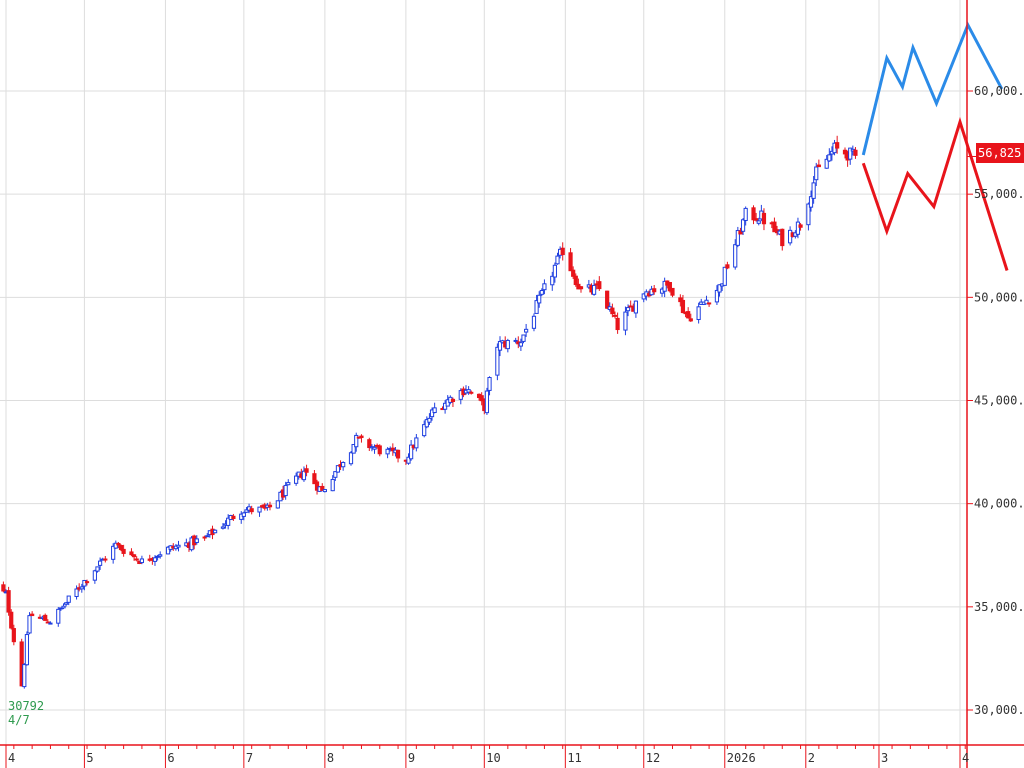  What do you see at coordinates (653, 758) in the screenshot?
I see `x-tick-label: 12` at bounding box center [653, 758].